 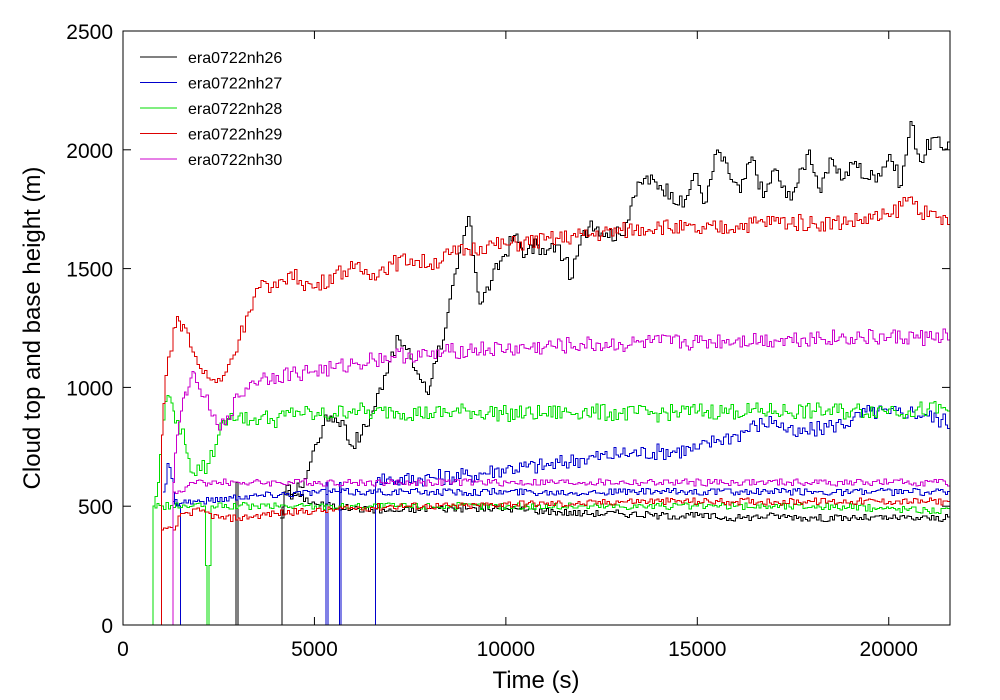 I want to click on legend-label: era0722nh28, so click(x=235, y=109).